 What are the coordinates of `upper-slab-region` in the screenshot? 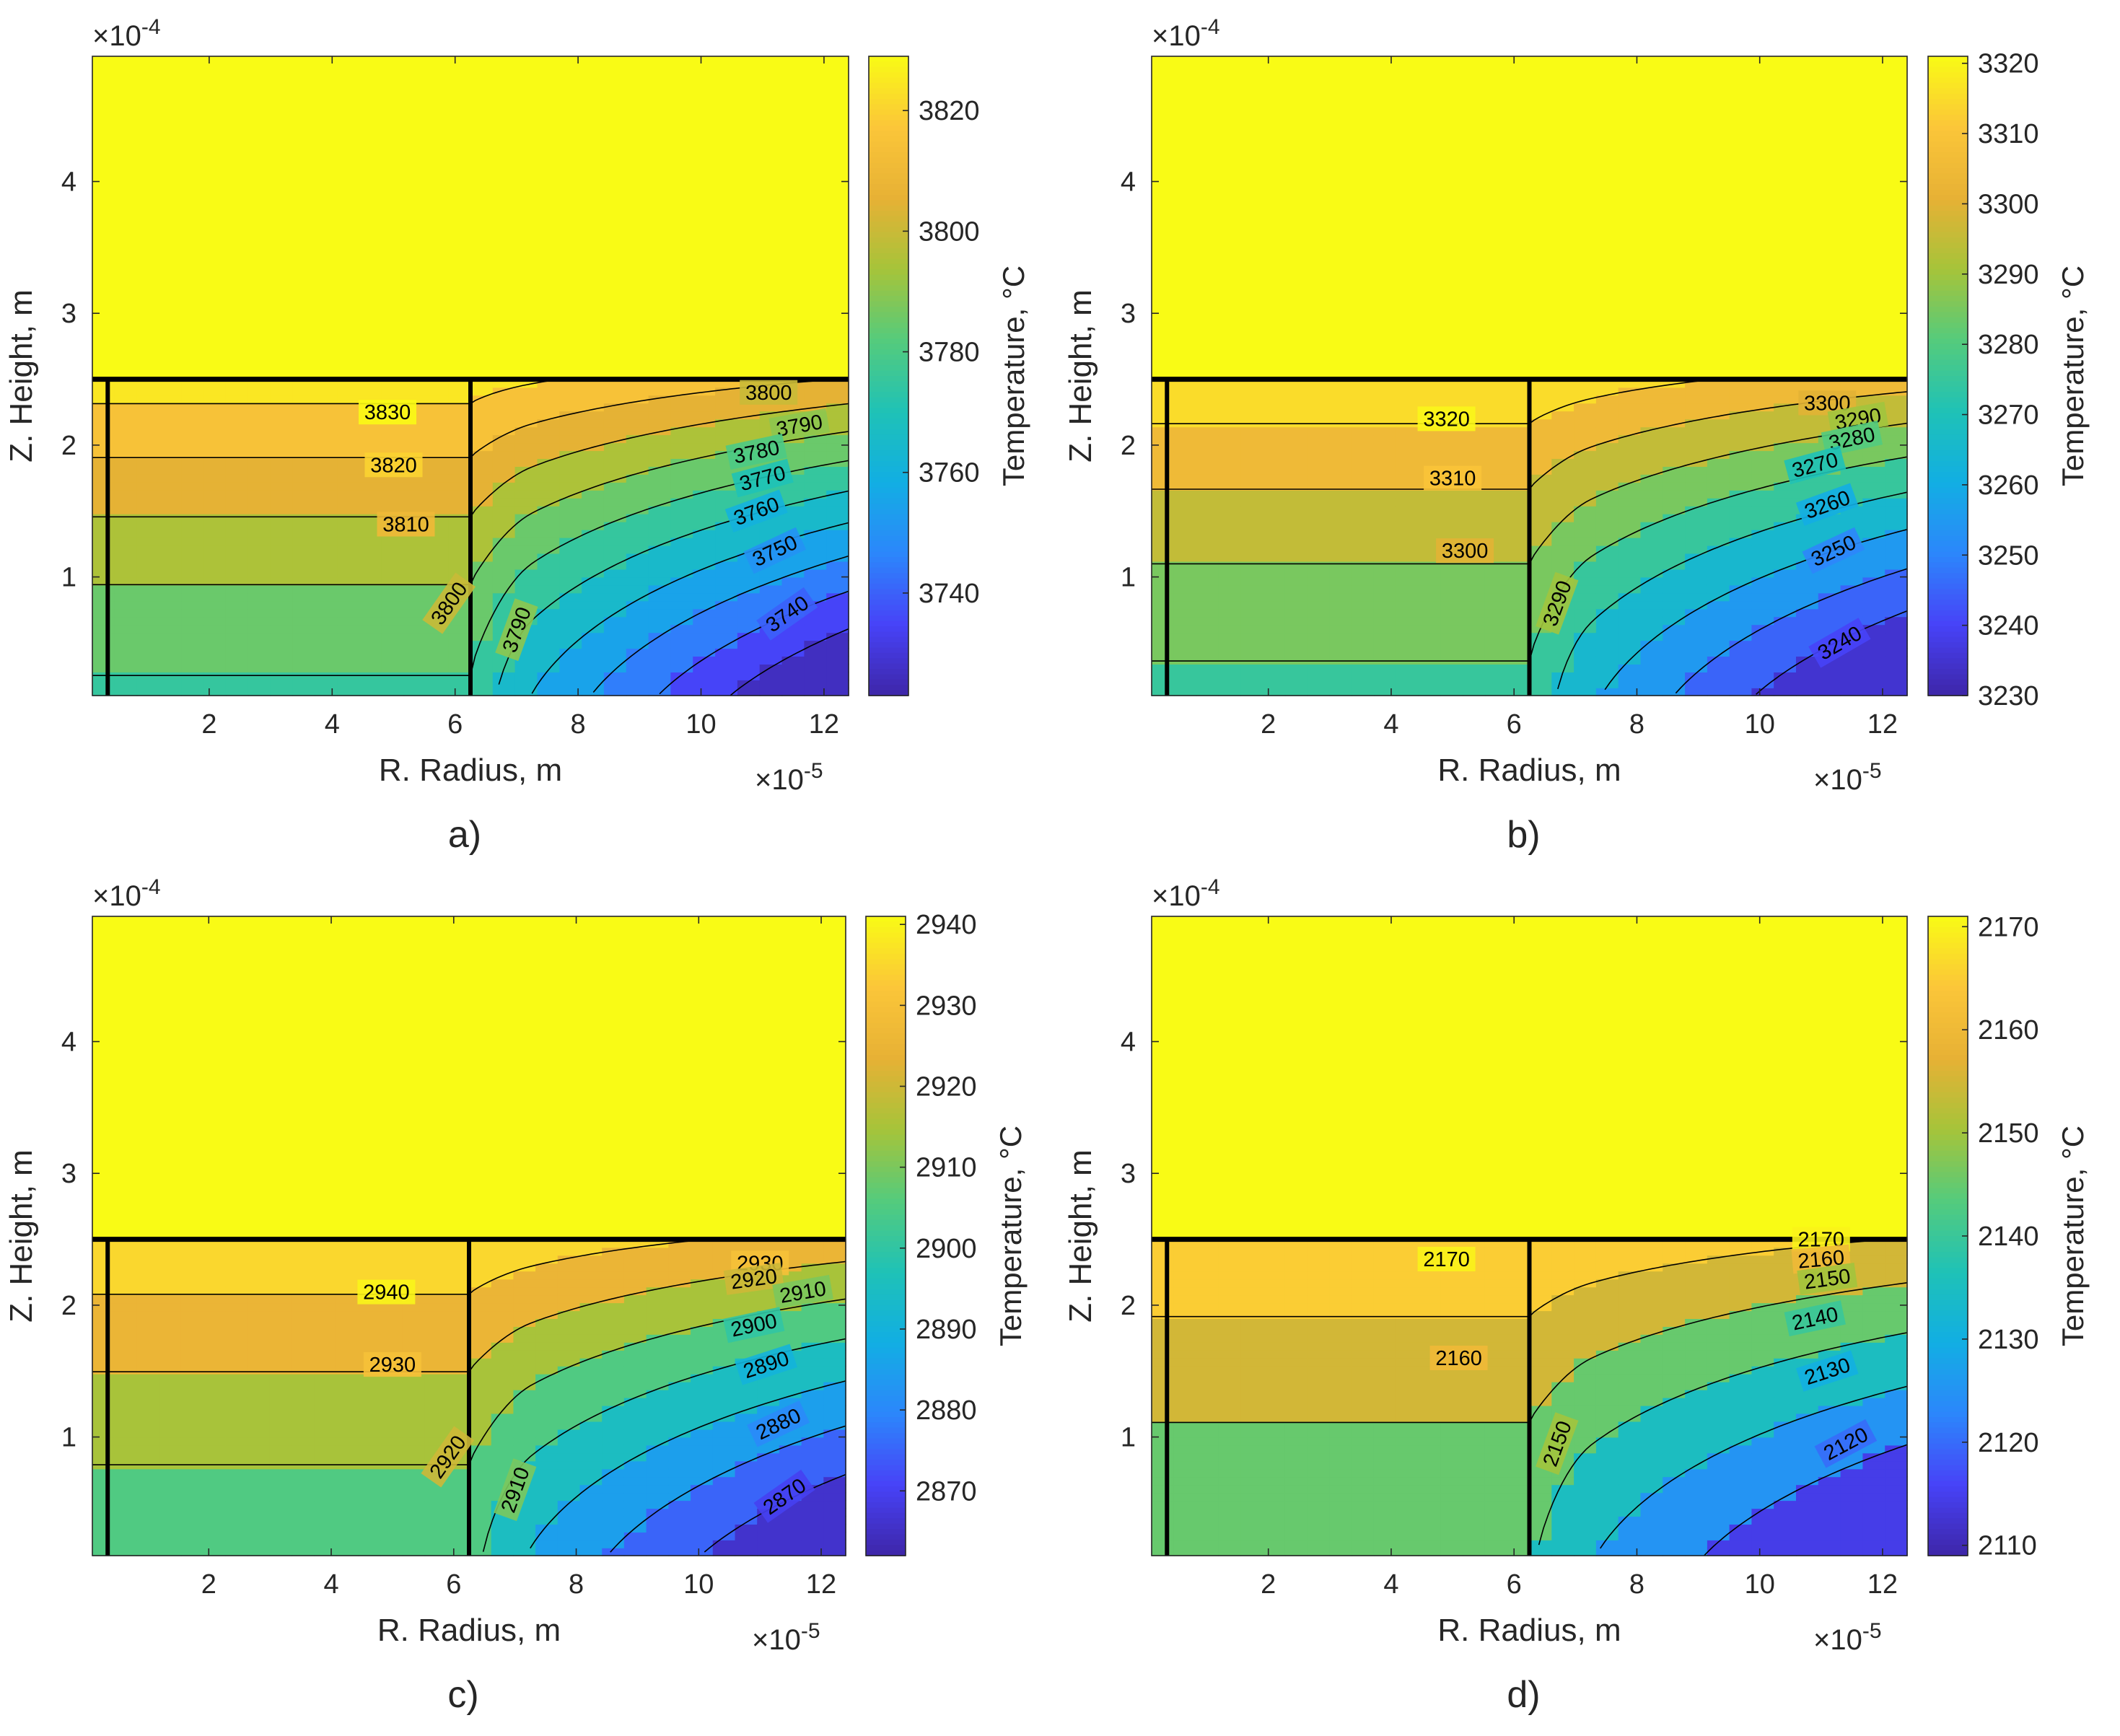 It's located at (1529, 218).